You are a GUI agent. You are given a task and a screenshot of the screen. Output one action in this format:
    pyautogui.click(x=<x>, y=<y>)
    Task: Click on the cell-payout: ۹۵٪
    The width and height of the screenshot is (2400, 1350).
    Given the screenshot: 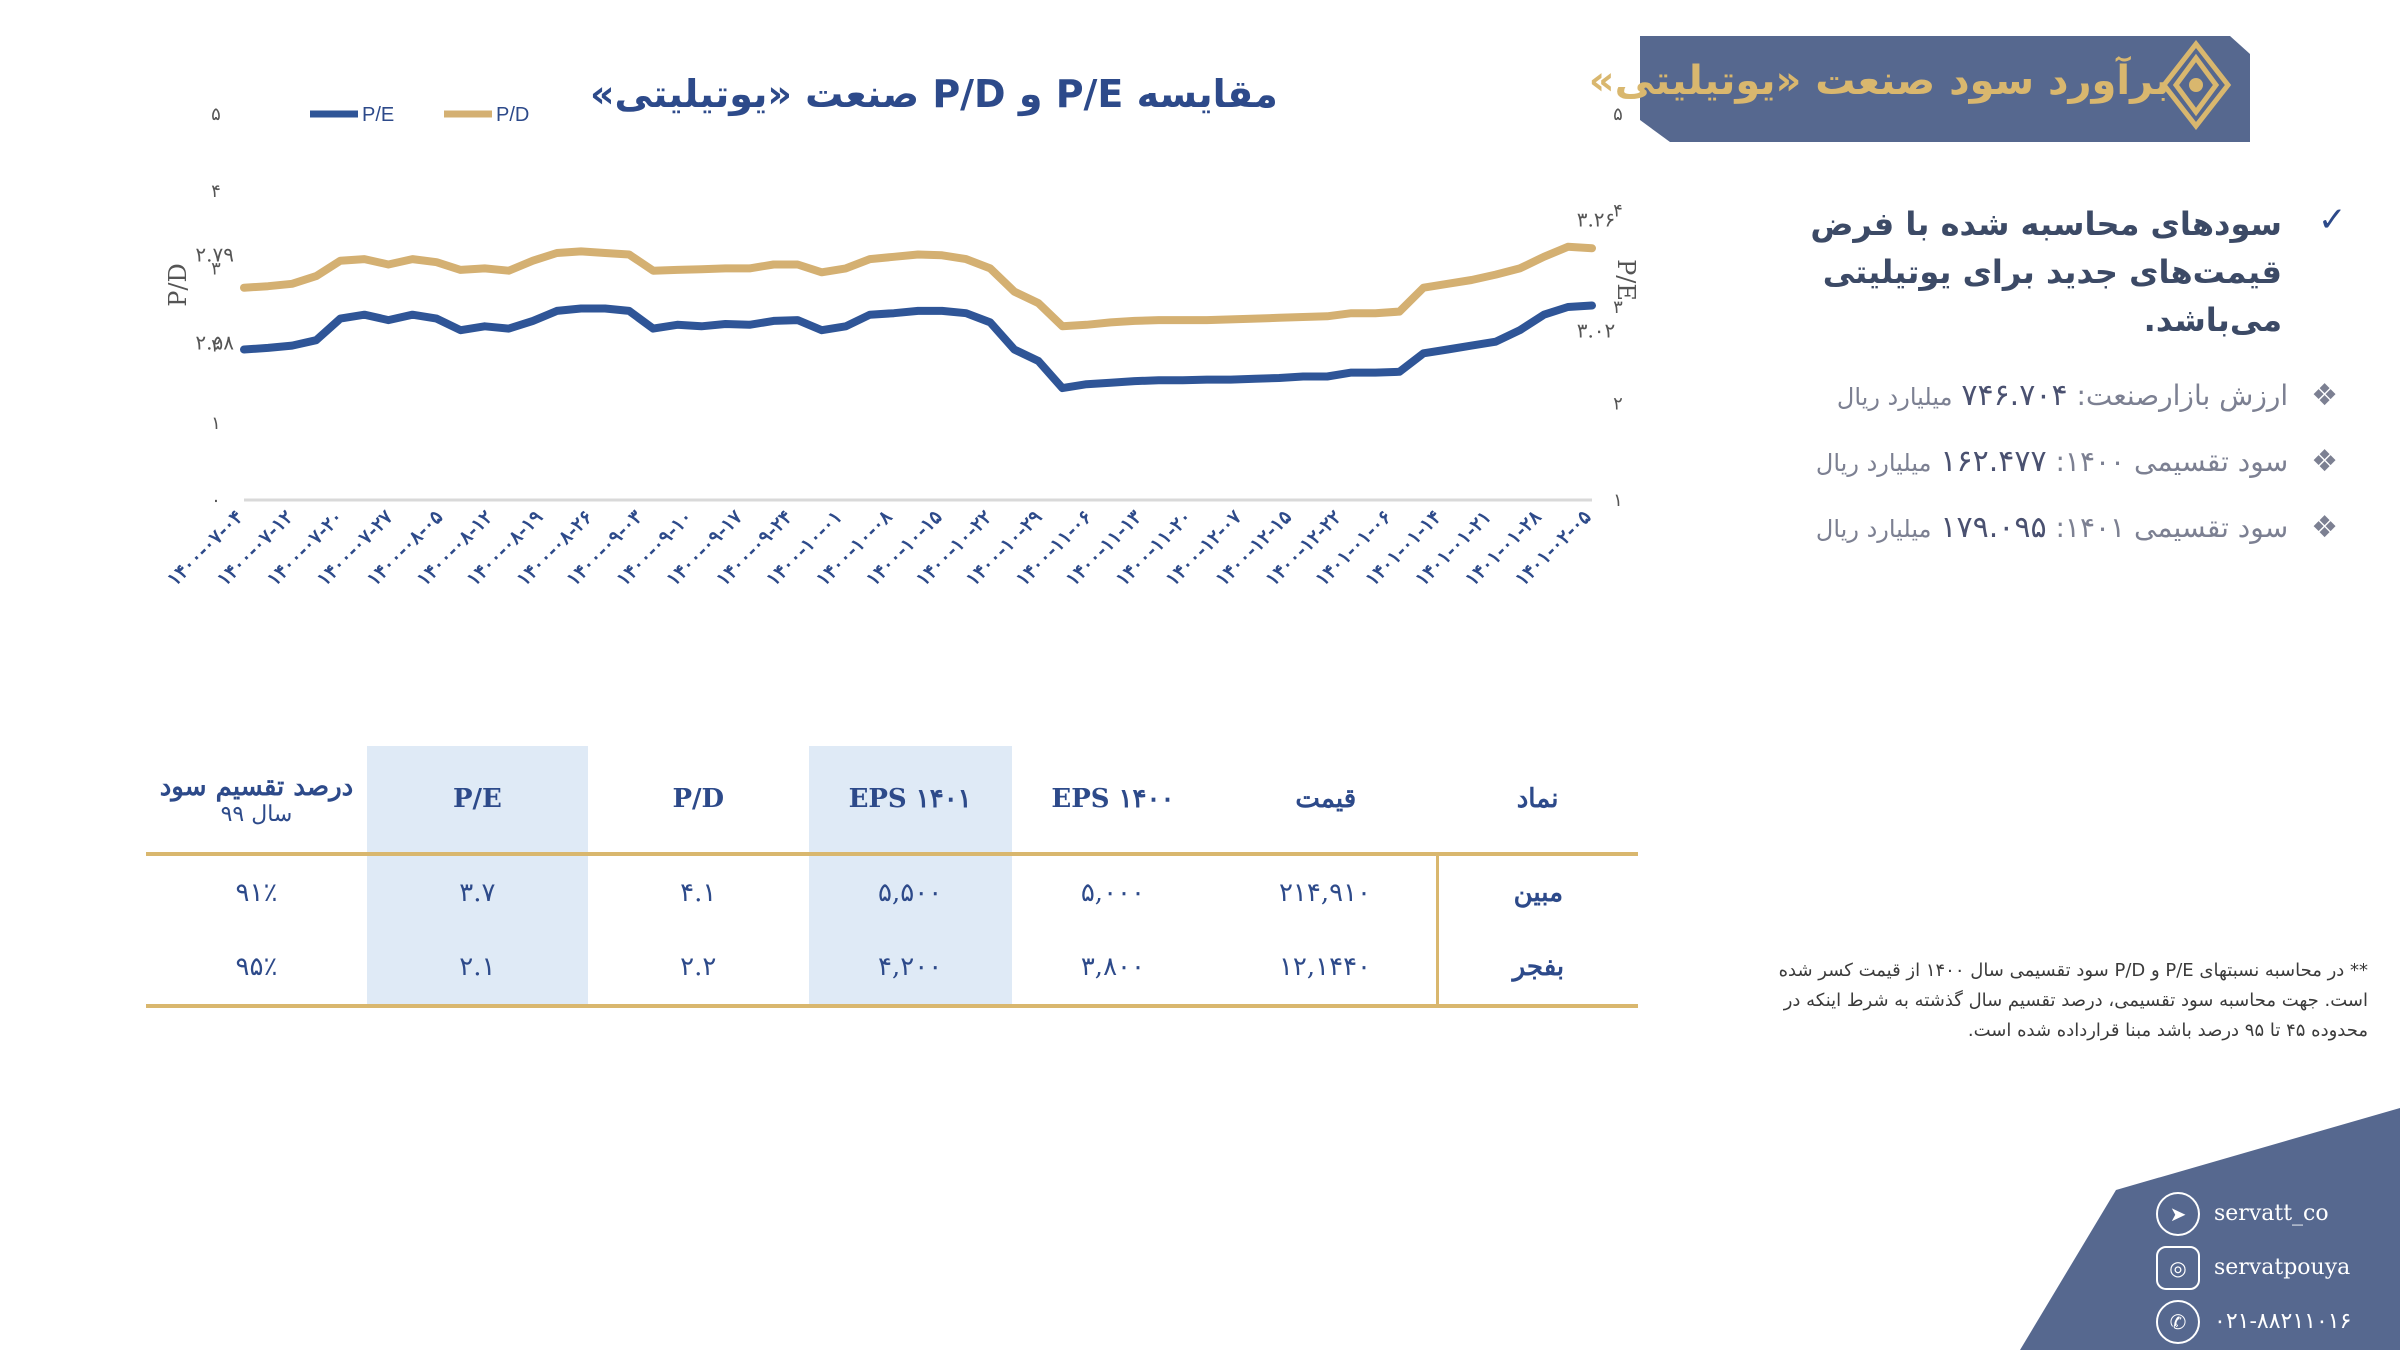 What is the action you would take?
    pyautogui.click(x=256, y=969)
    